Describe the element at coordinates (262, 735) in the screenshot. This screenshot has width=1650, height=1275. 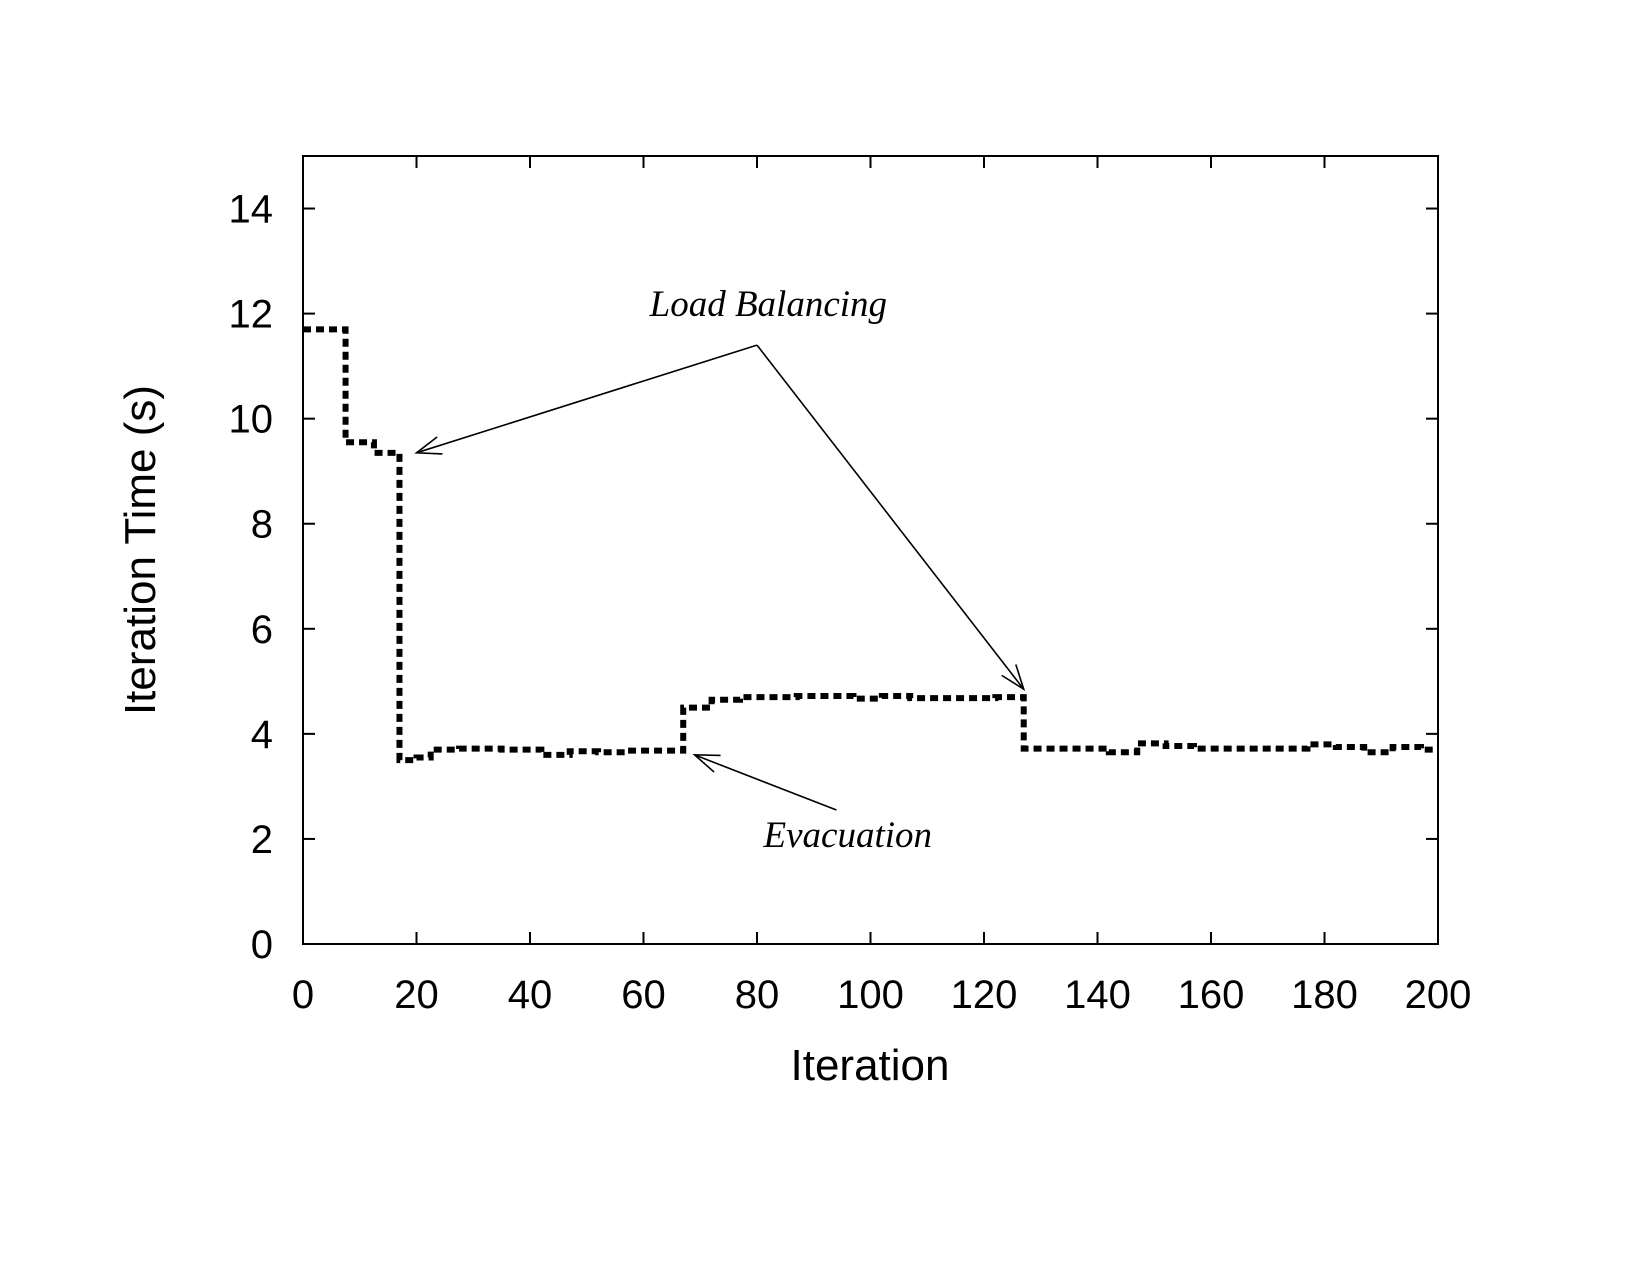
I see `y-tick-label: 4` at that location.